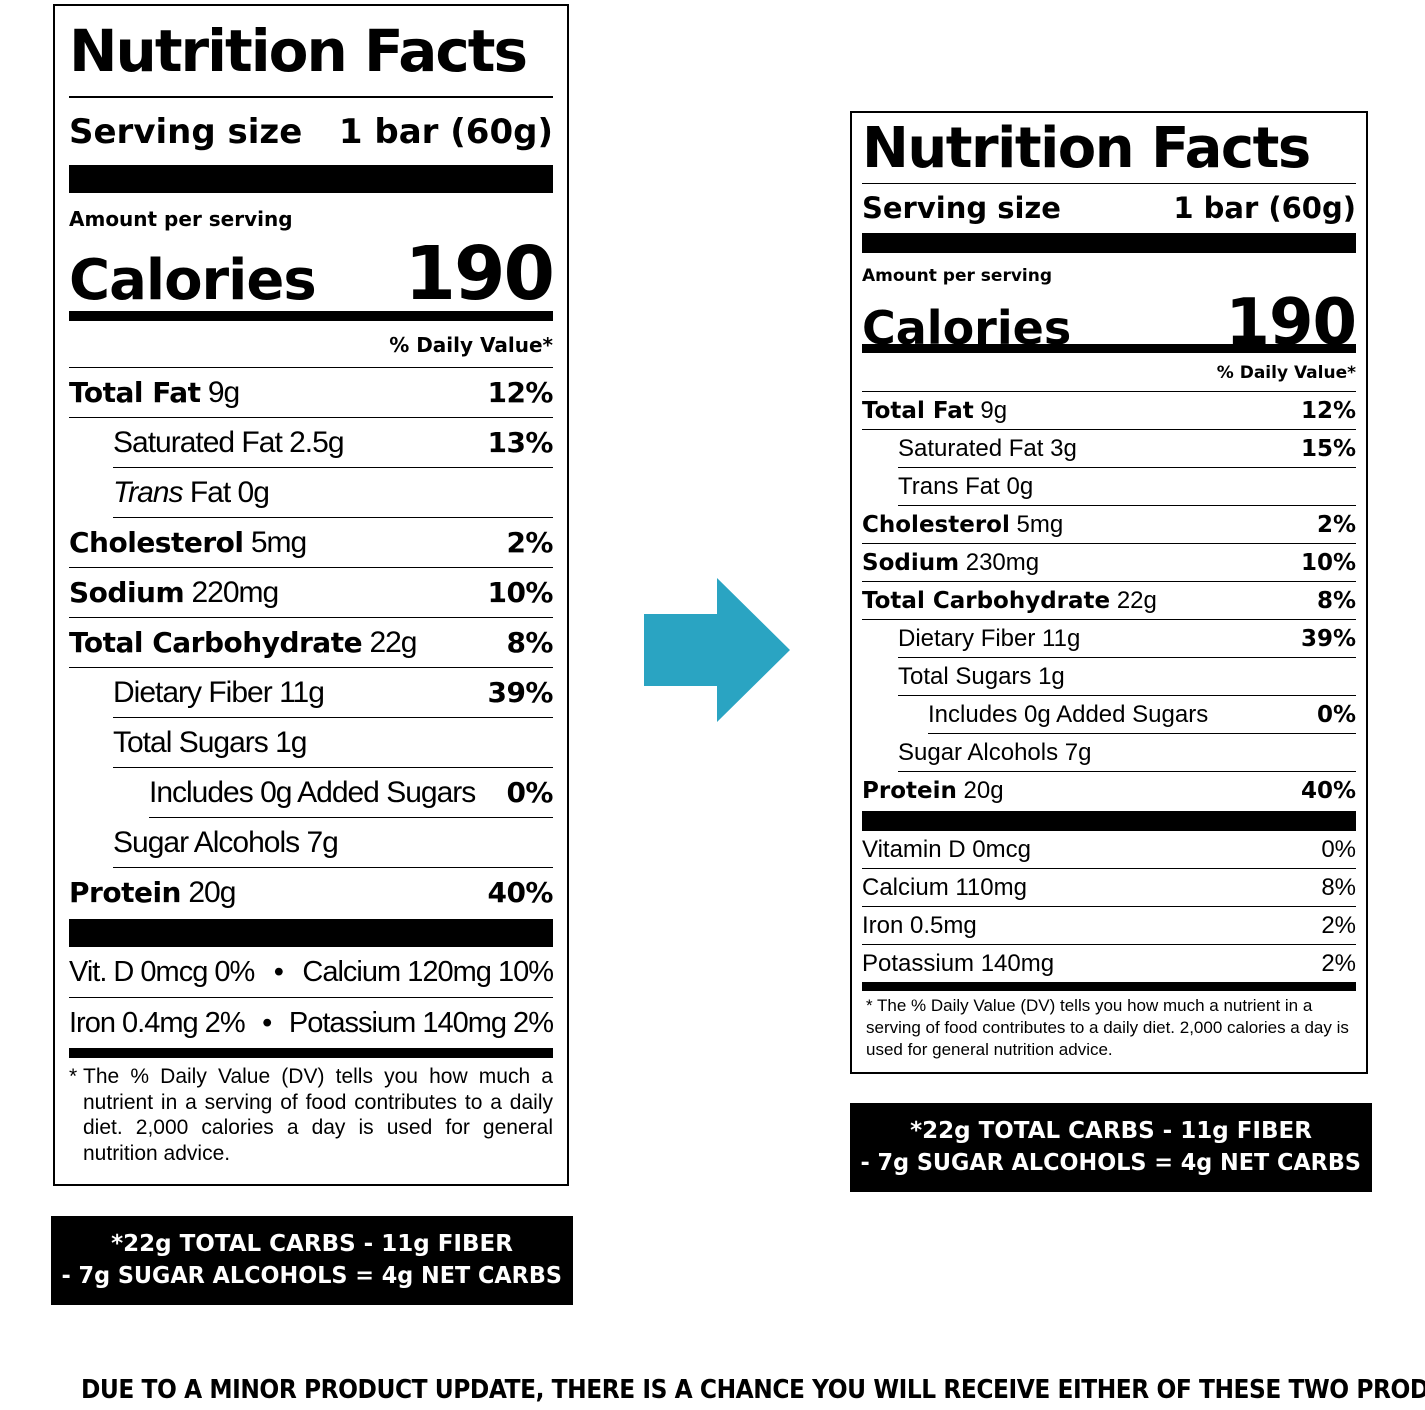 The width and height of the screenshot is (1425, 1410). Describe the element at coordinates (311, 344) in the screenshot. I see `daily-value-header: % Daily Value*` at that location.